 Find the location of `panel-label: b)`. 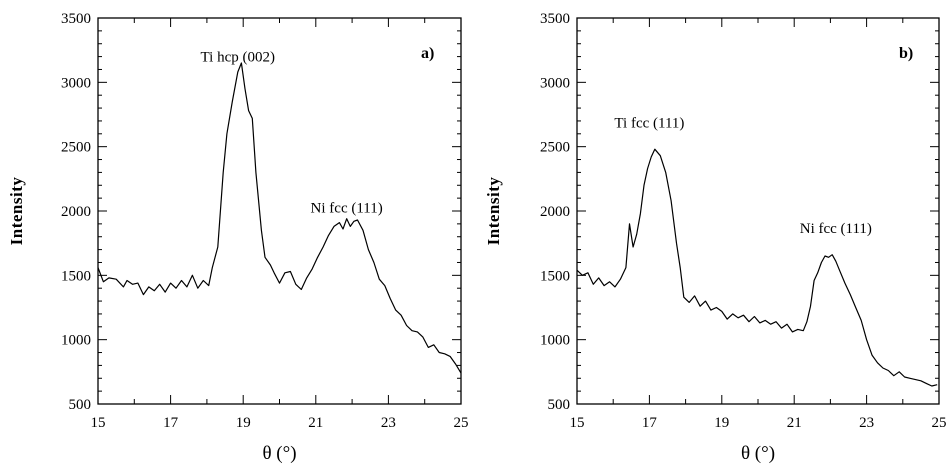

panel-label: b) is located at coordinates (906, 53).